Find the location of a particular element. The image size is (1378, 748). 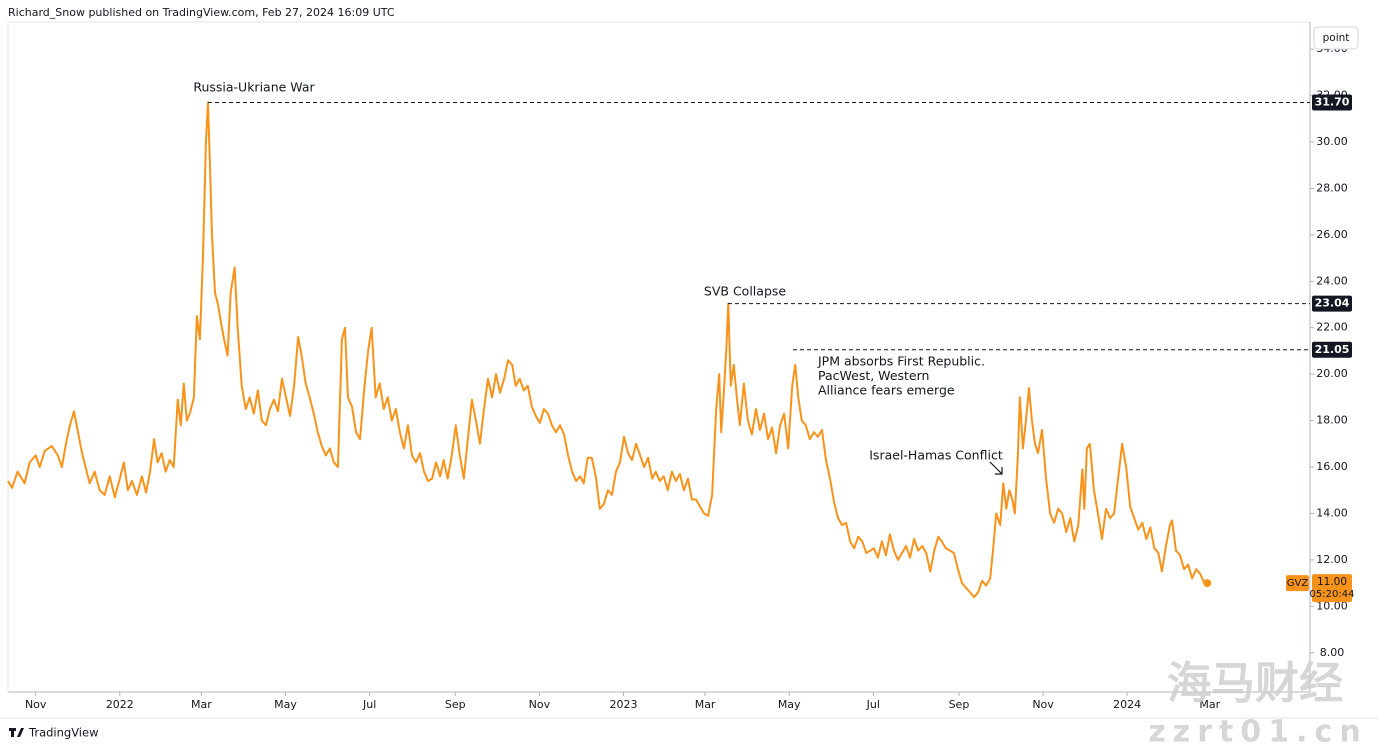

x-tick-label: 2023 is located at coordinates (623, 704).